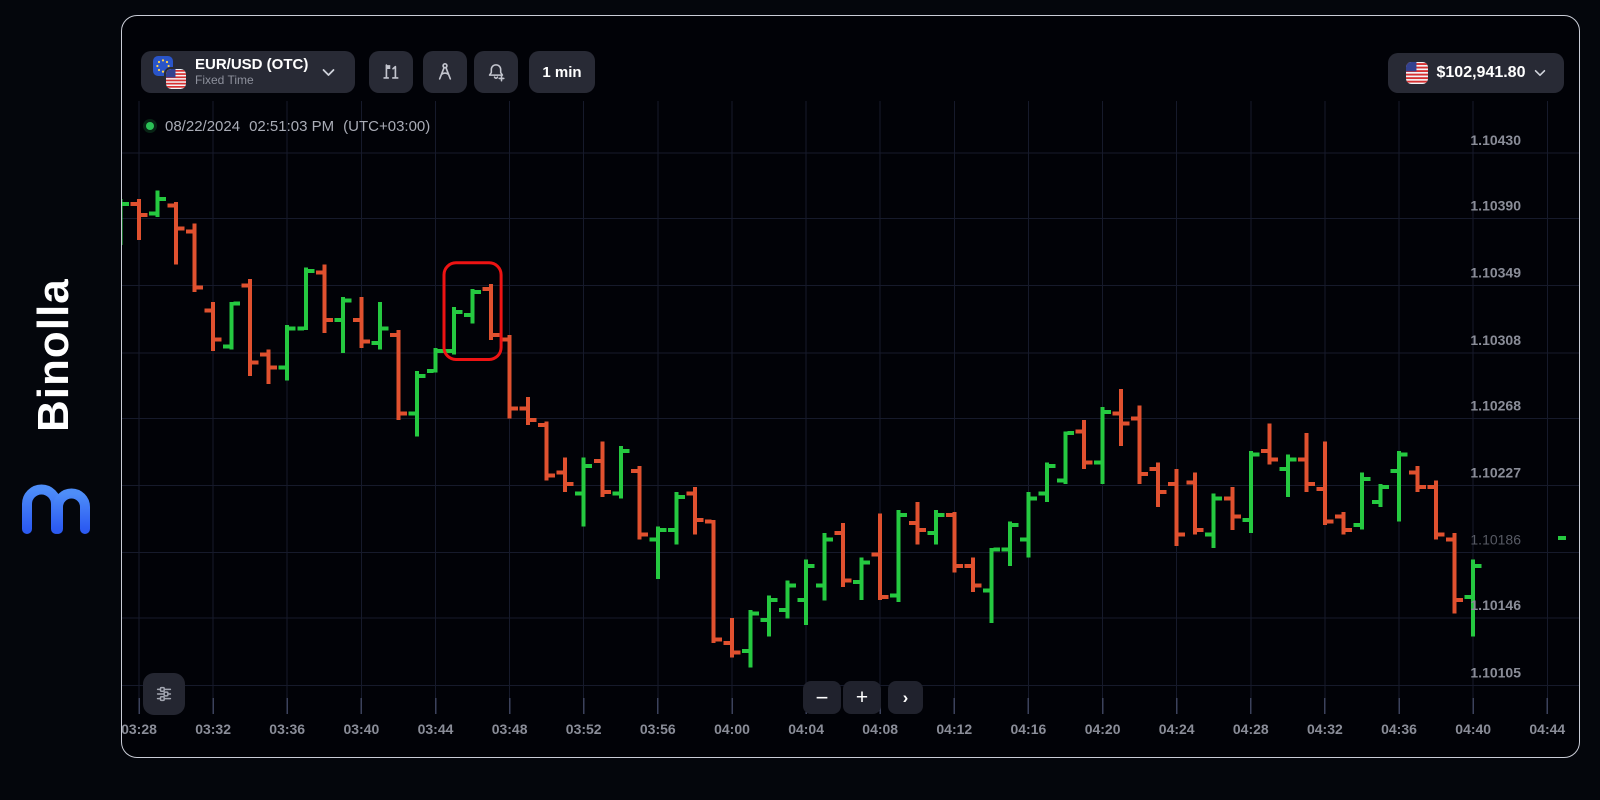 Image resolution: width=1600 pixels, height=800 pixels. I want to click on trades-button, so click(391, 72).